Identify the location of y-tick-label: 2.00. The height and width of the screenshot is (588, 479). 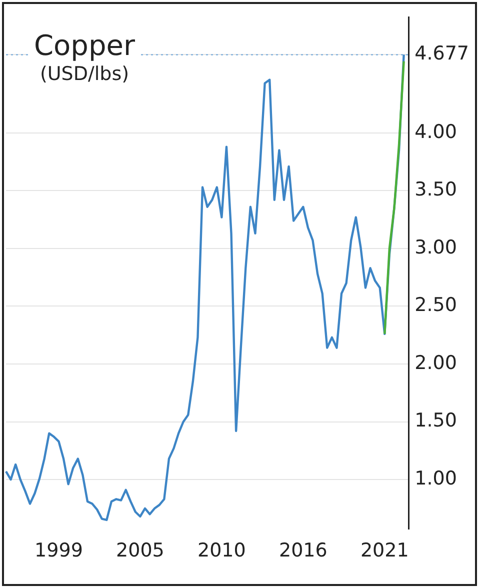
(435, 363).